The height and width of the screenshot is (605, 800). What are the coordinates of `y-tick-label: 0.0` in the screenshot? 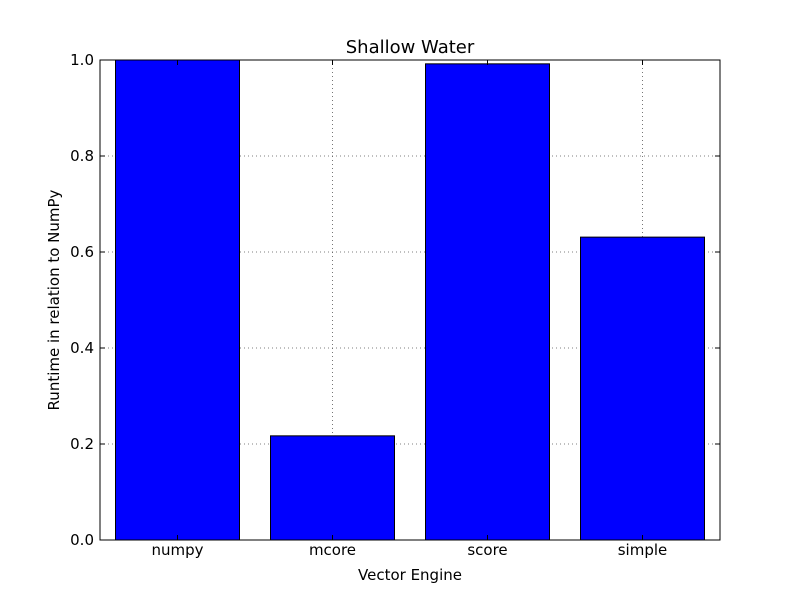 It's located at (82, 540).